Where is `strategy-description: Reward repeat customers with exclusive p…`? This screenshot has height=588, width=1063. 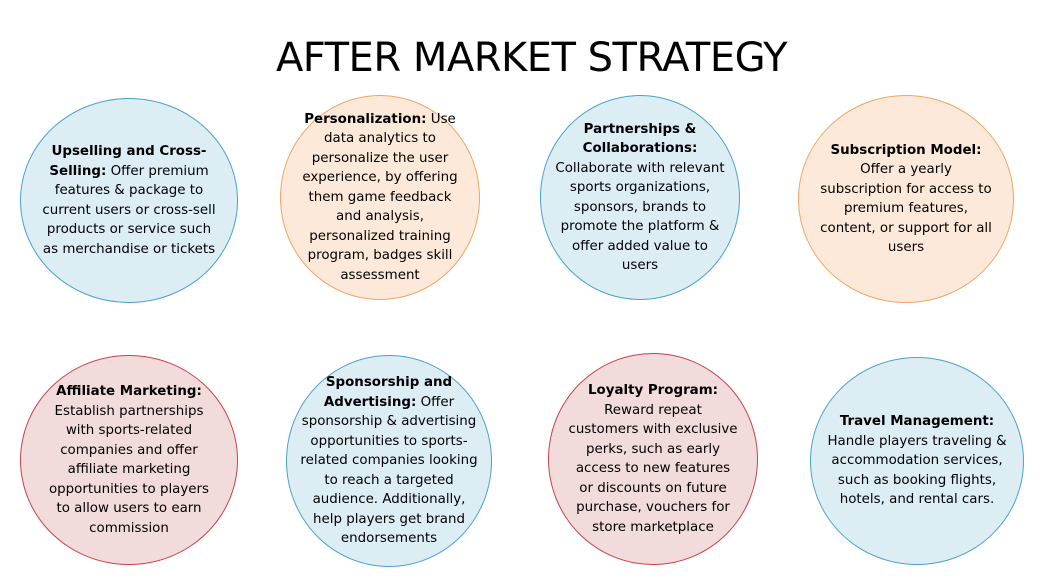 strategy-description: Reward repeat customers with exclusive p… is located at coordinates (653, 468).